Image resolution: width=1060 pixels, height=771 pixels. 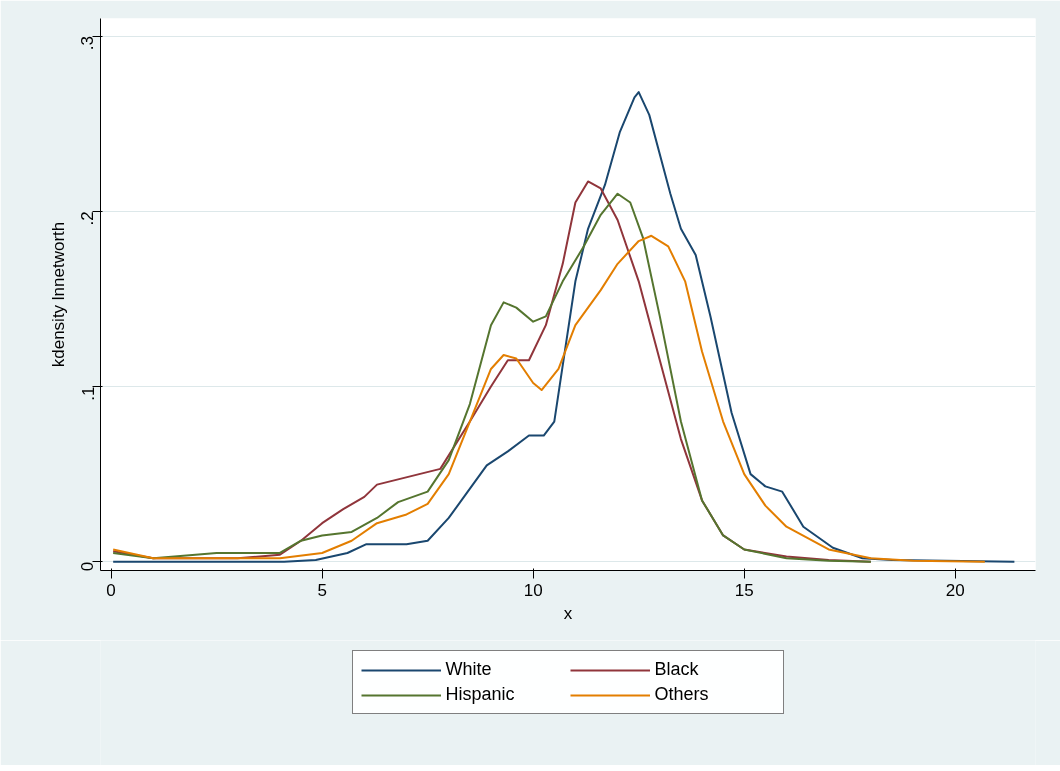 What do you see at coordinates (88, 43) in the screenshot?
I see `y-tick-label: .3` at bounding box center [88, 43].